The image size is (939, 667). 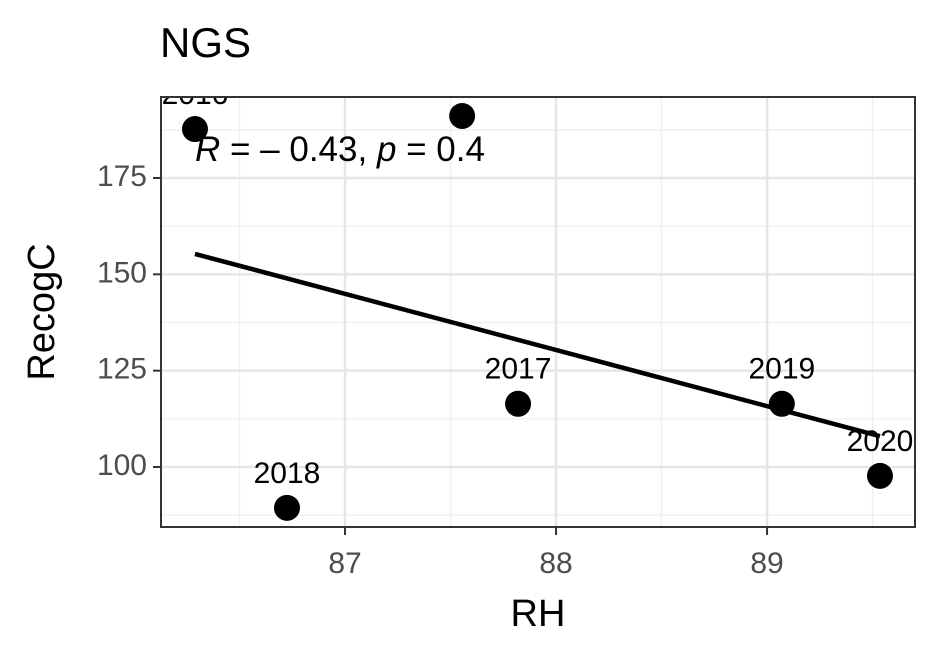 I want to click on y-tick-label: 100, so click(x=122, y=465).